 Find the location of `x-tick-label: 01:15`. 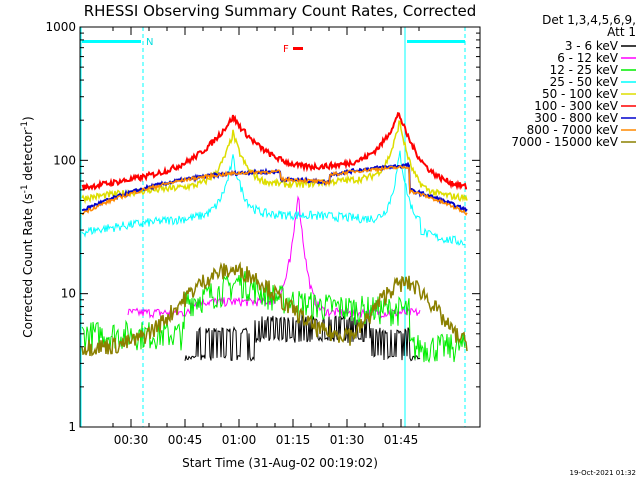

x-tick-label: 01:15 is located at coordinates (293, 440).